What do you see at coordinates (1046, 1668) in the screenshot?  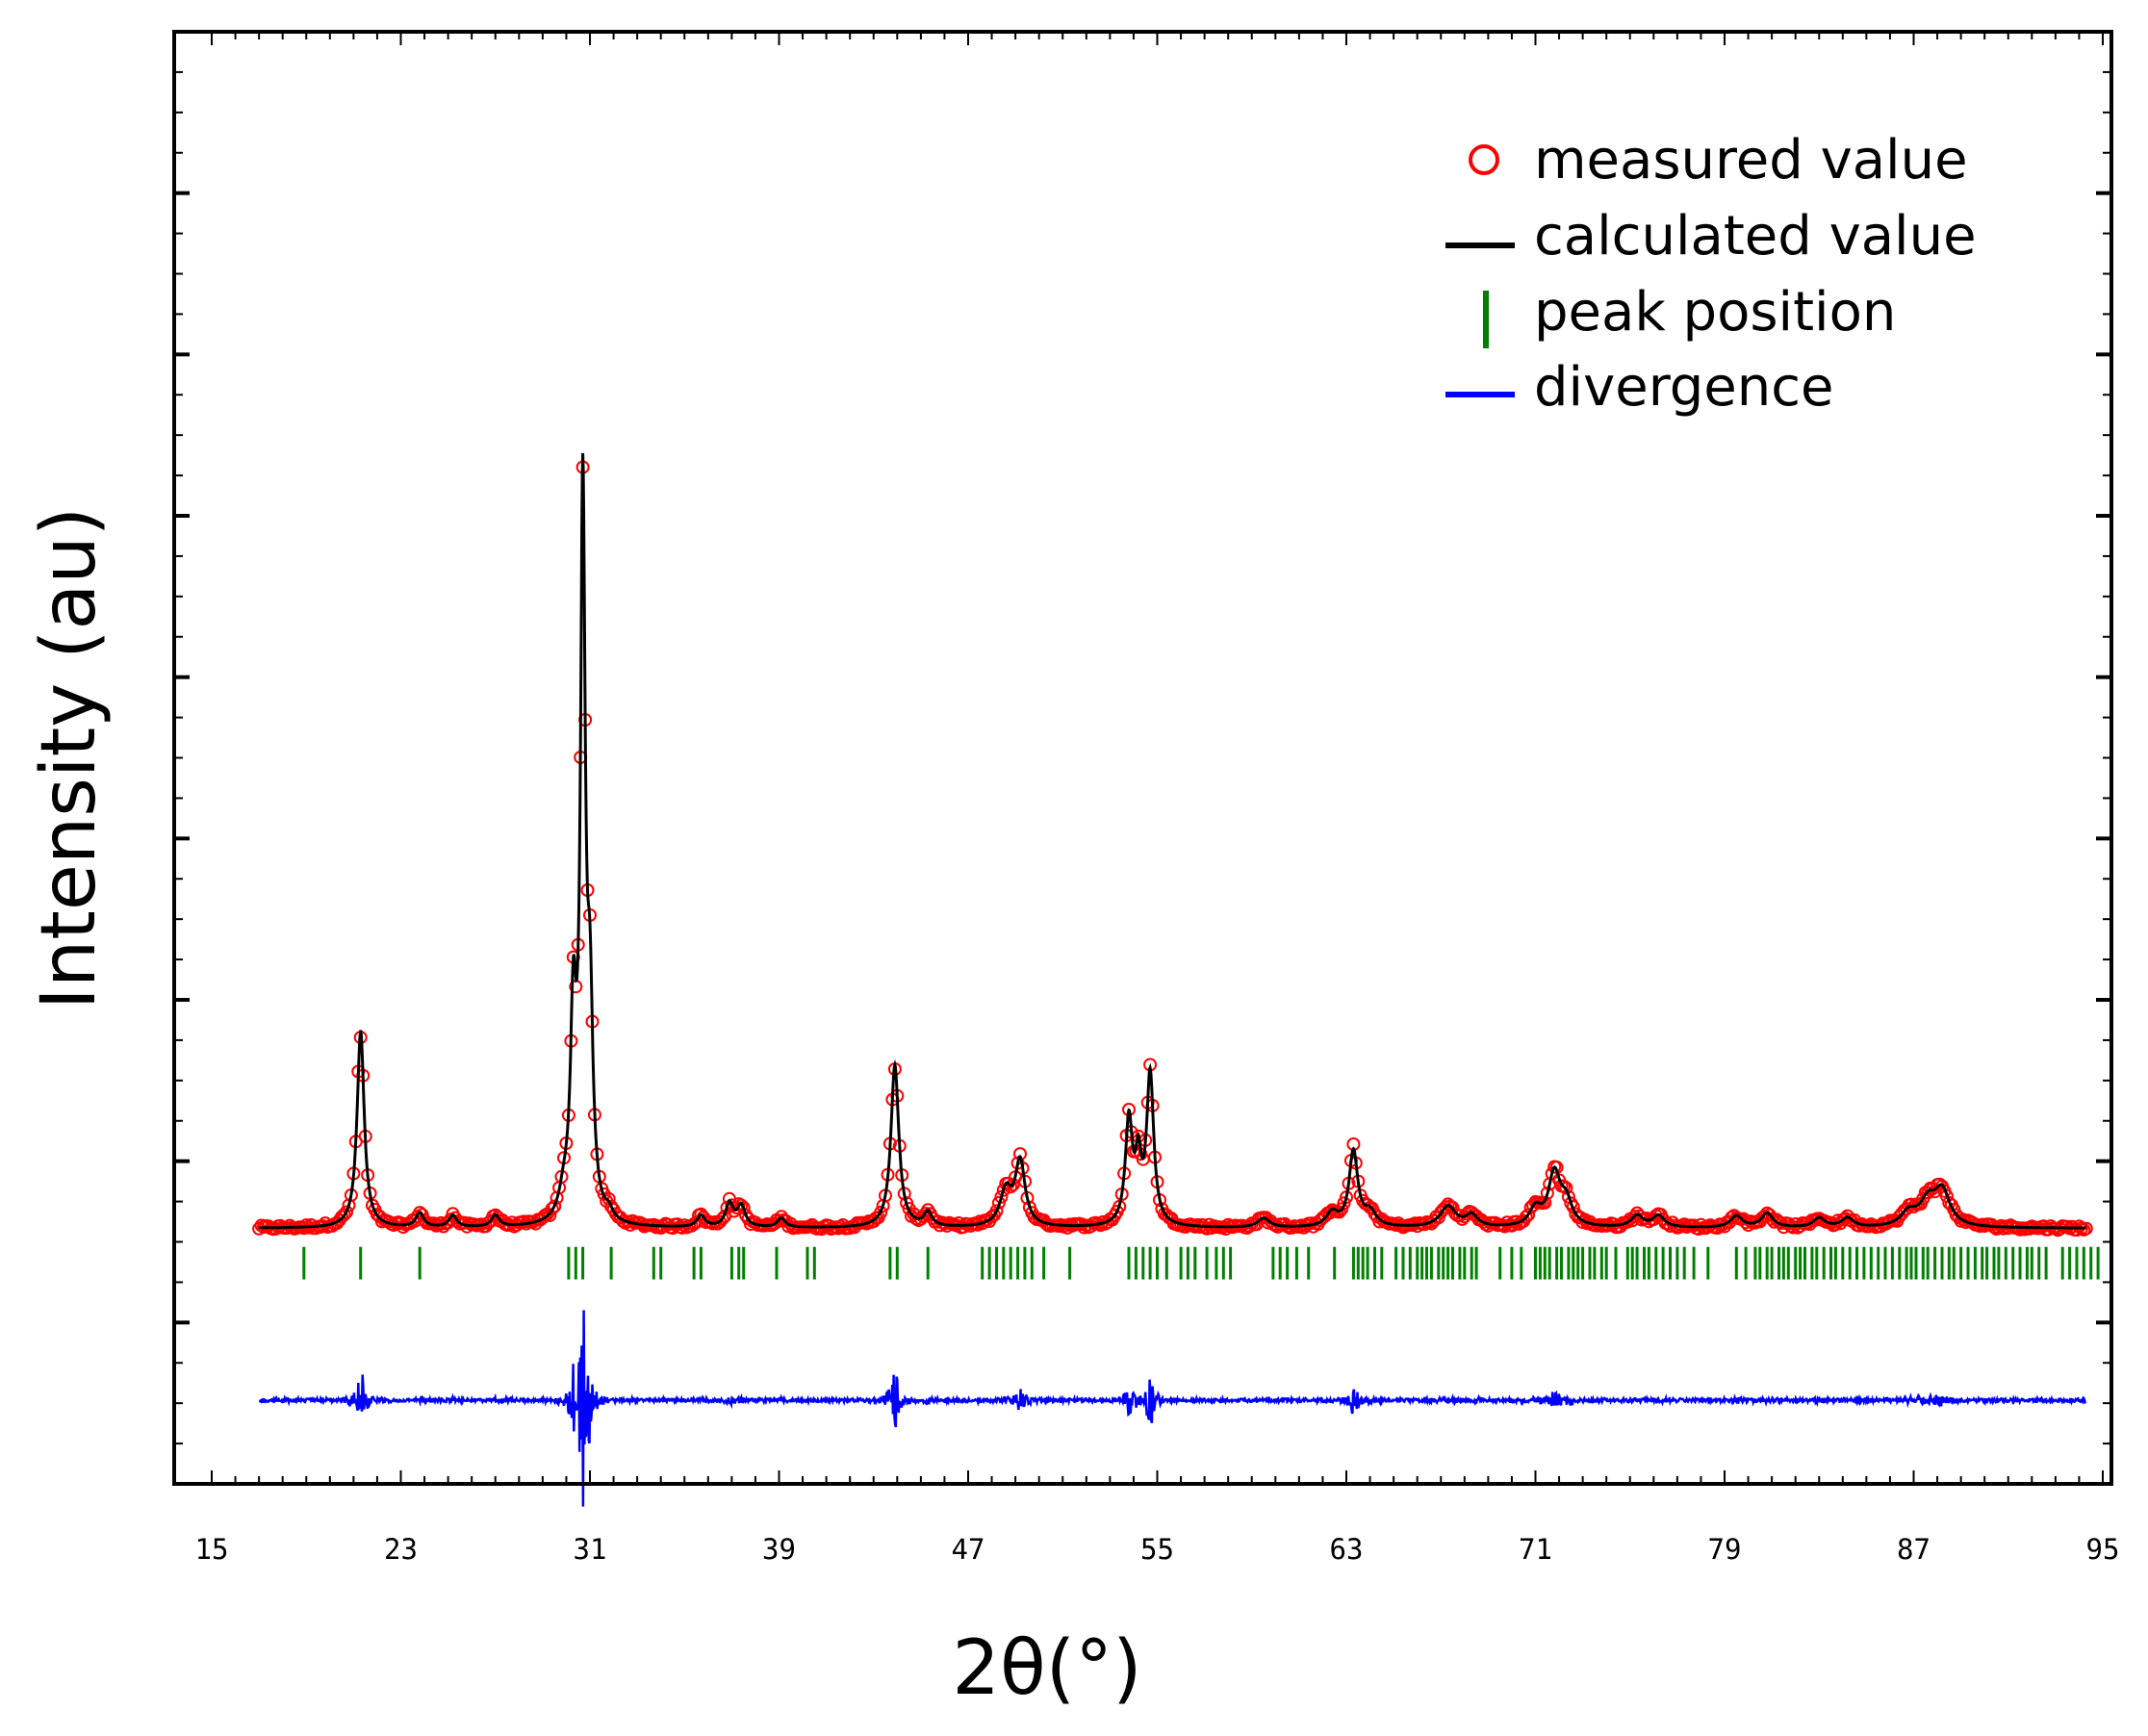 I see `x-axis-label: 2θ(°)` at bounding box center [1046, 1668].